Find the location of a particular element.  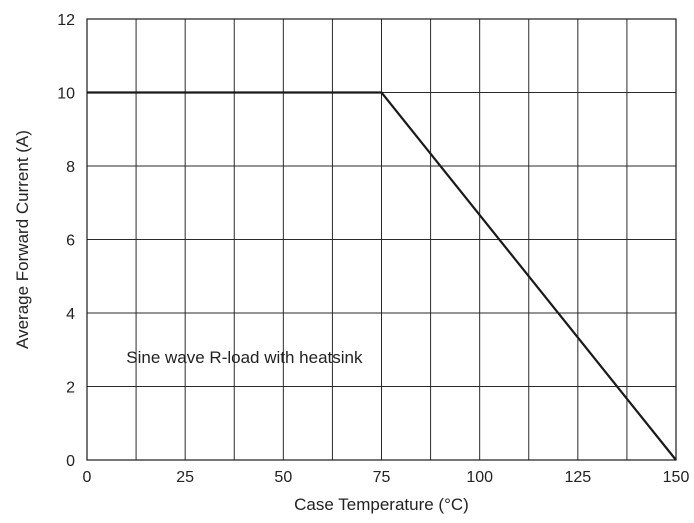

x-tick-label: 0 is located at coordinates (87, 477).